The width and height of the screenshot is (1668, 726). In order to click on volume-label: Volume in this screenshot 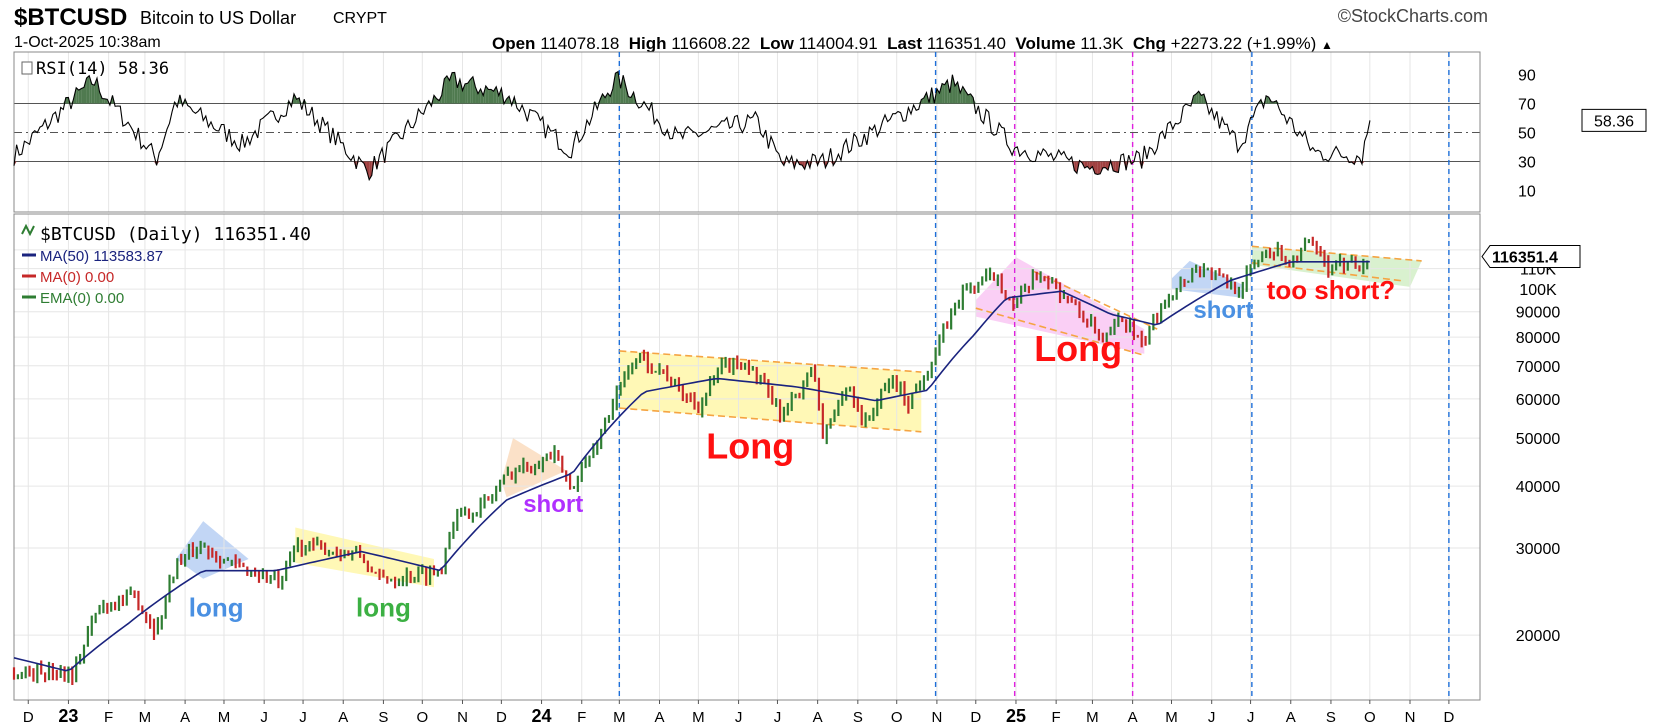, I will do `click(1045, 43)`.